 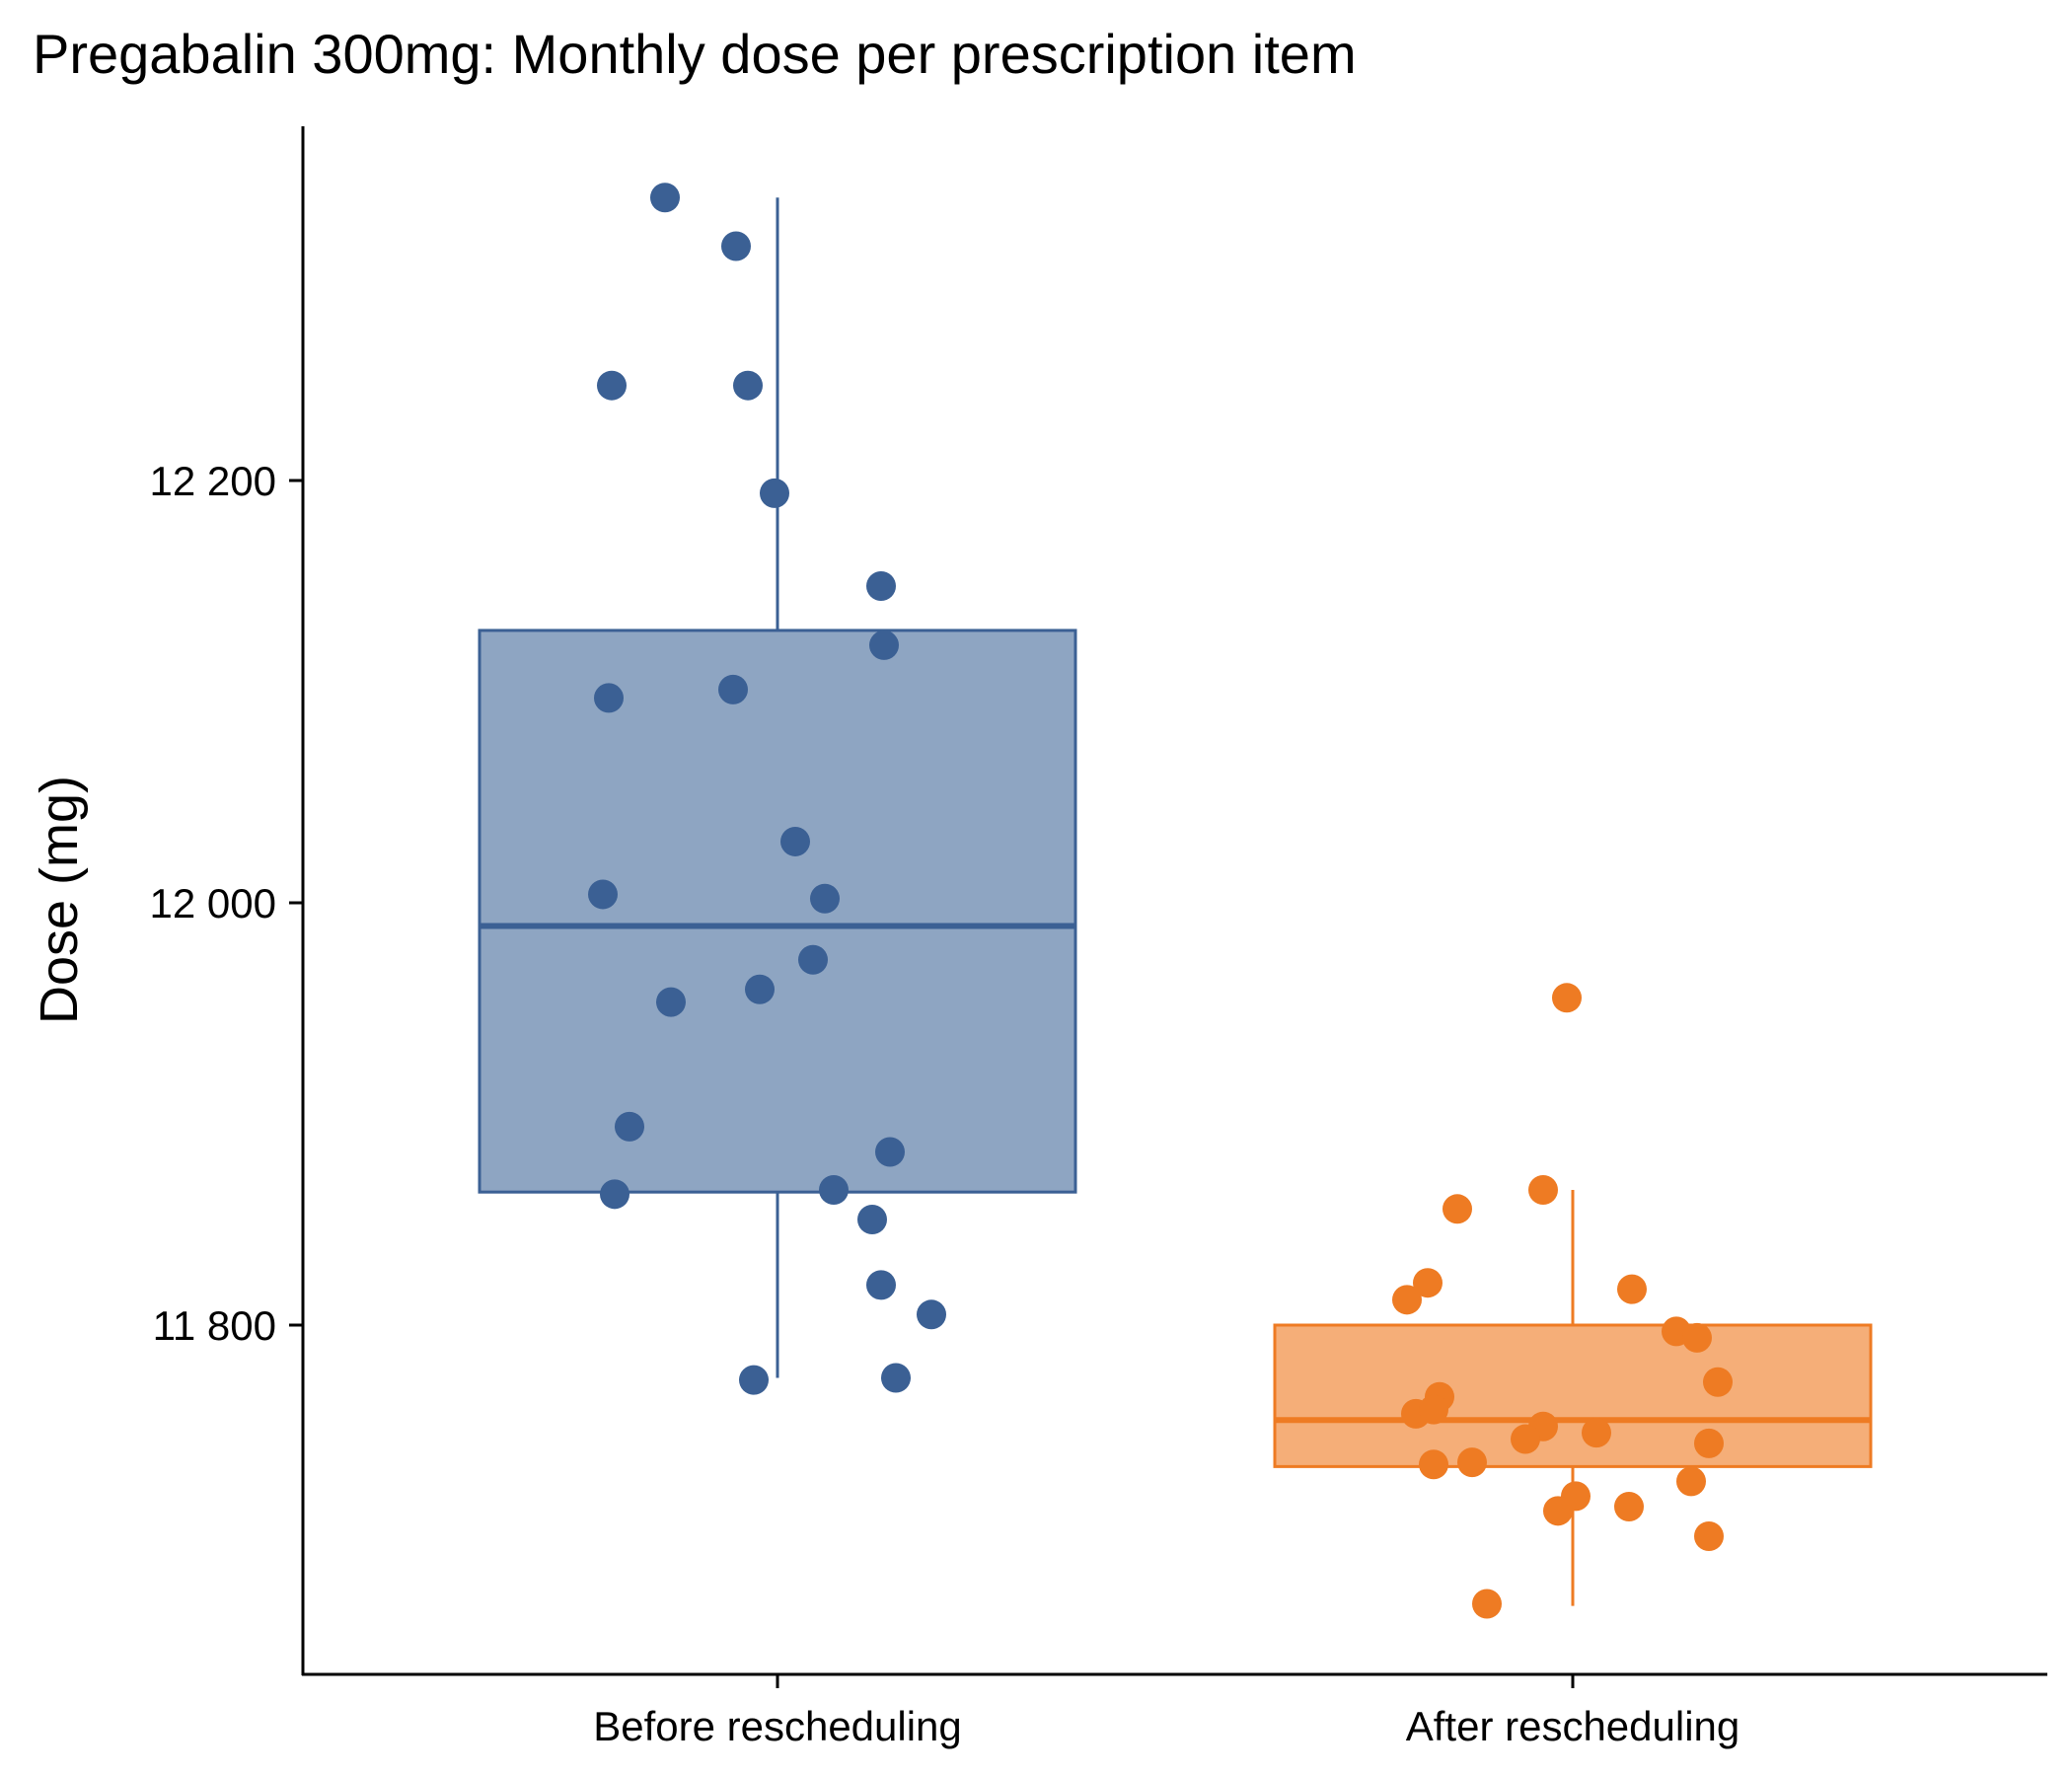 What do you see at coordinates (777, 1726) in the screenshot?
I see `x-tick-label: Before rescheduling` at bounding box center [777, 1726].